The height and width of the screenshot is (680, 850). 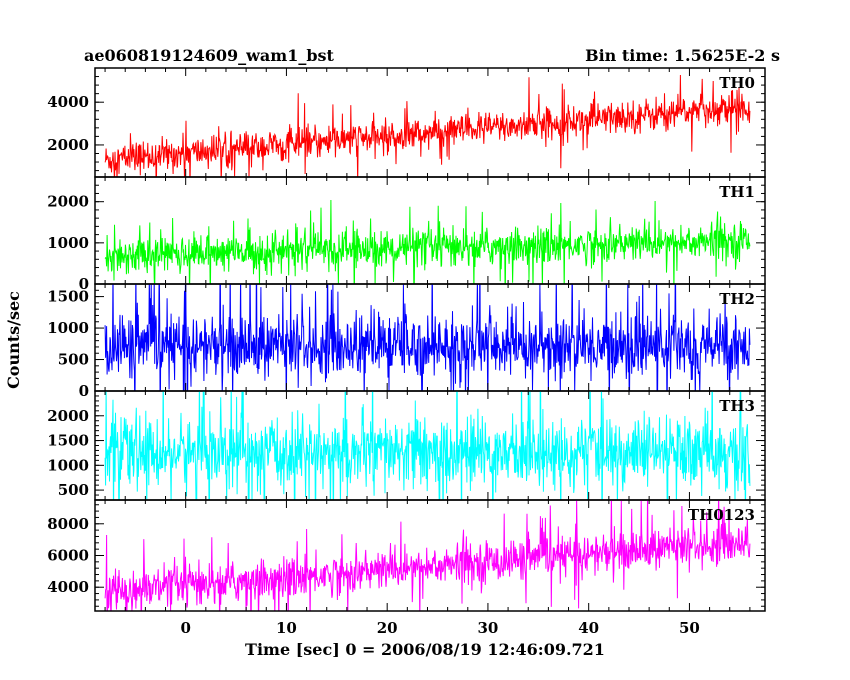 What do you see at coordinates (427, 241) in the screenshot?
I see `series-line-th1` at bounding box center [427, 241].